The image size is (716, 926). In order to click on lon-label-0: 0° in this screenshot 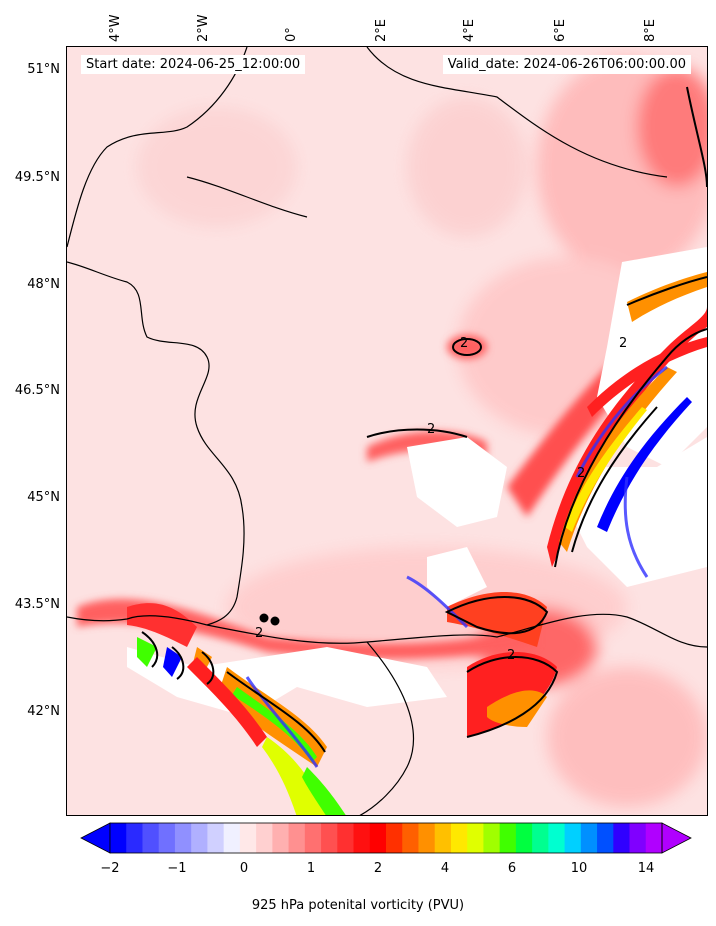, I will do `click(291, 34)`.